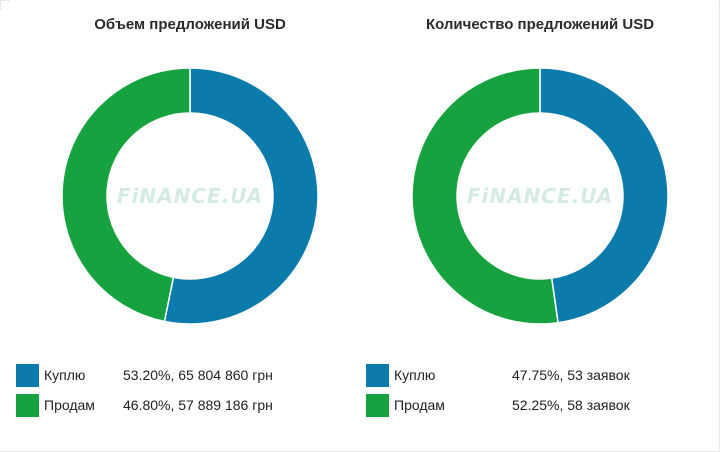 This screenshot has width=720, height=452. Describe the element at coordinates (190, 24) in the screenshot. I see `chart-title: Объем предложений USD` at that location.